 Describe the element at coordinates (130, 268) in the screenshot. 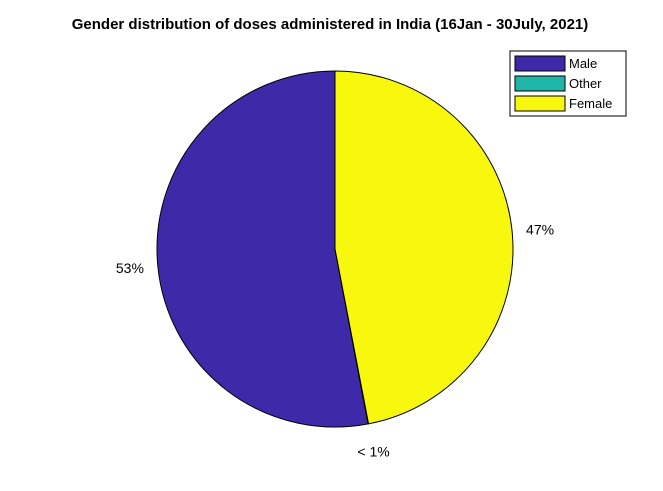

I see `pie-label-male: 53%` at that location.